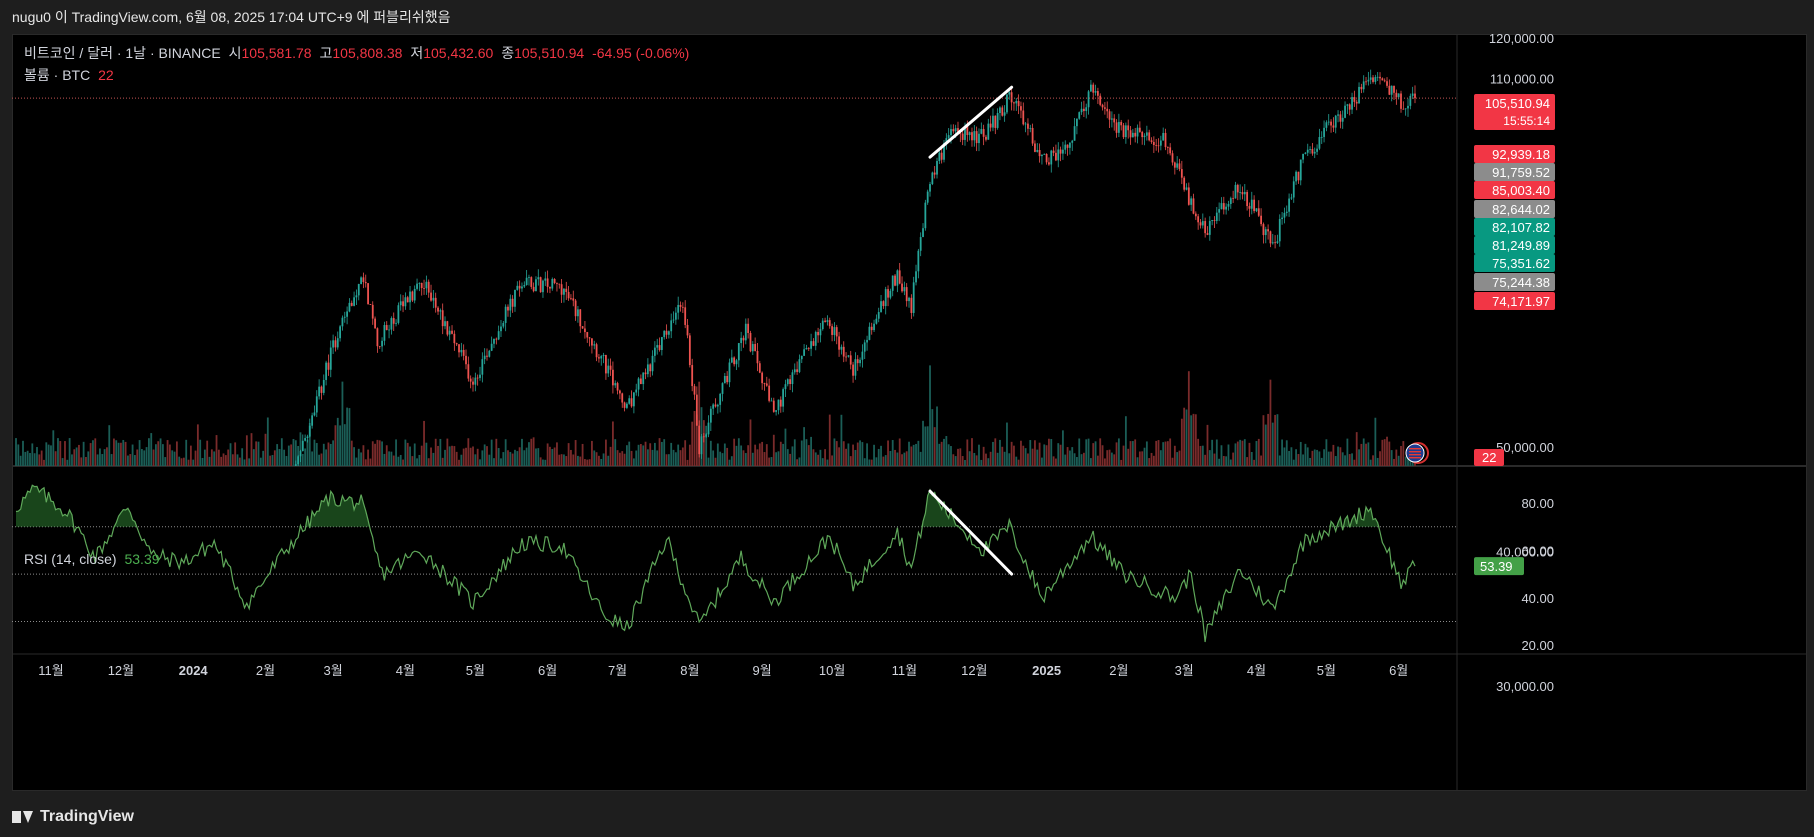  I want to click on price-axis-label: 110,000.00, so click(1522, 79).